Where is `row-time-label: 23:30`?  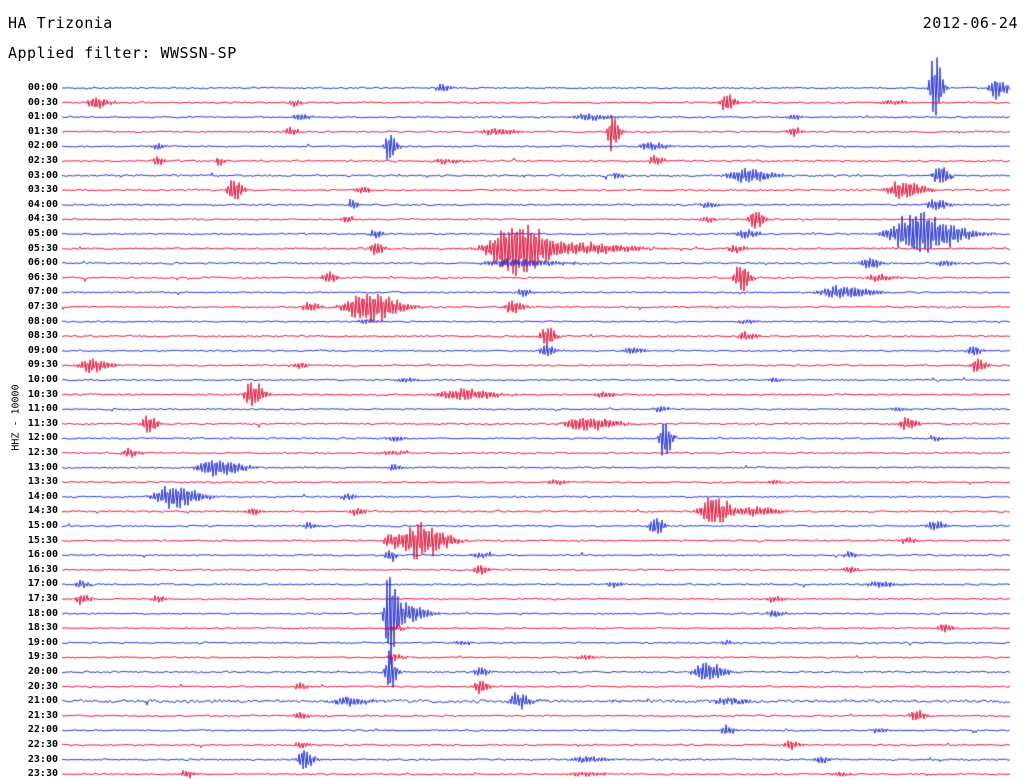
row-time-label: 23:30 is located at coordinates (42, 774).